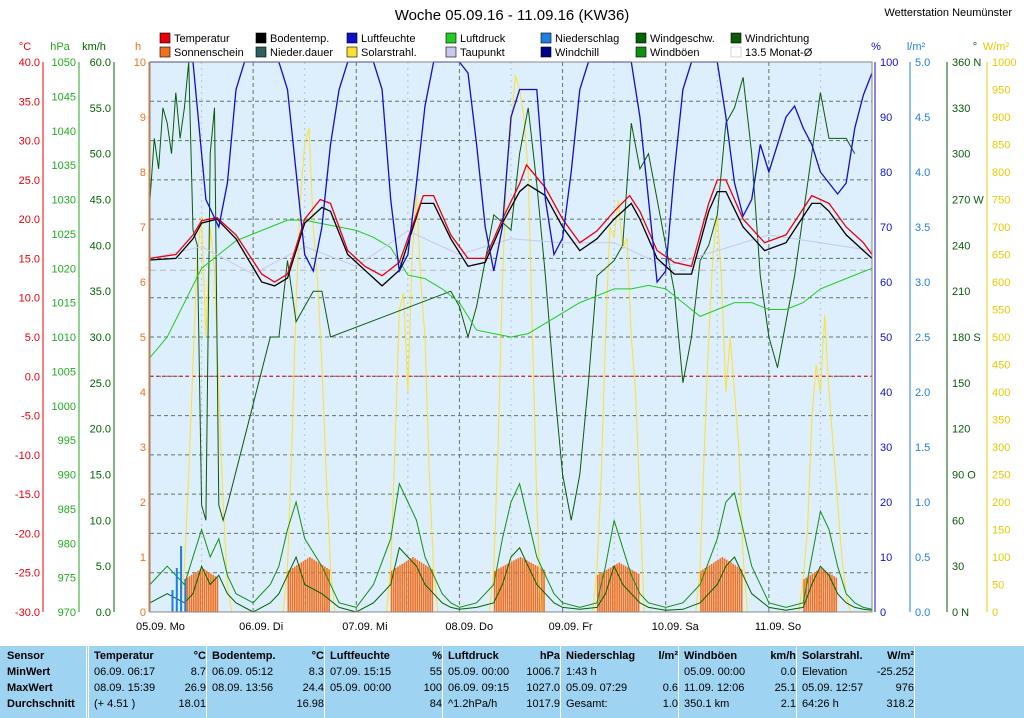  I want to click on stats-cell-row: 350.1 km 2.1, so click(740, 704).